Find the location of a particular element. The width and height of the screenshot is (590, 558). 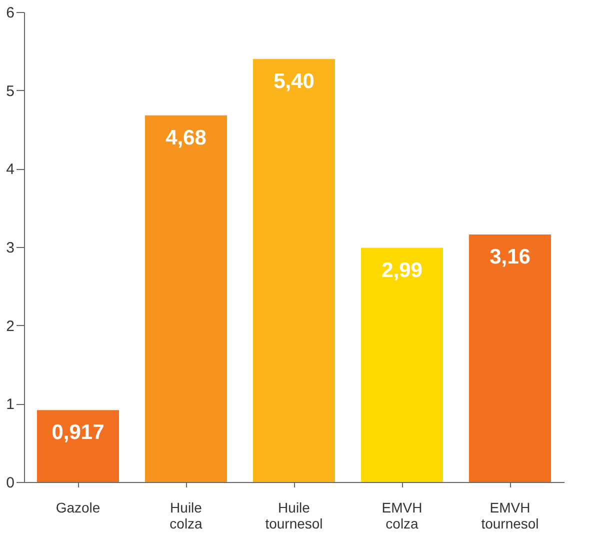

x-tick-label: EMVH tournesol is located at coordinates (510, 516).